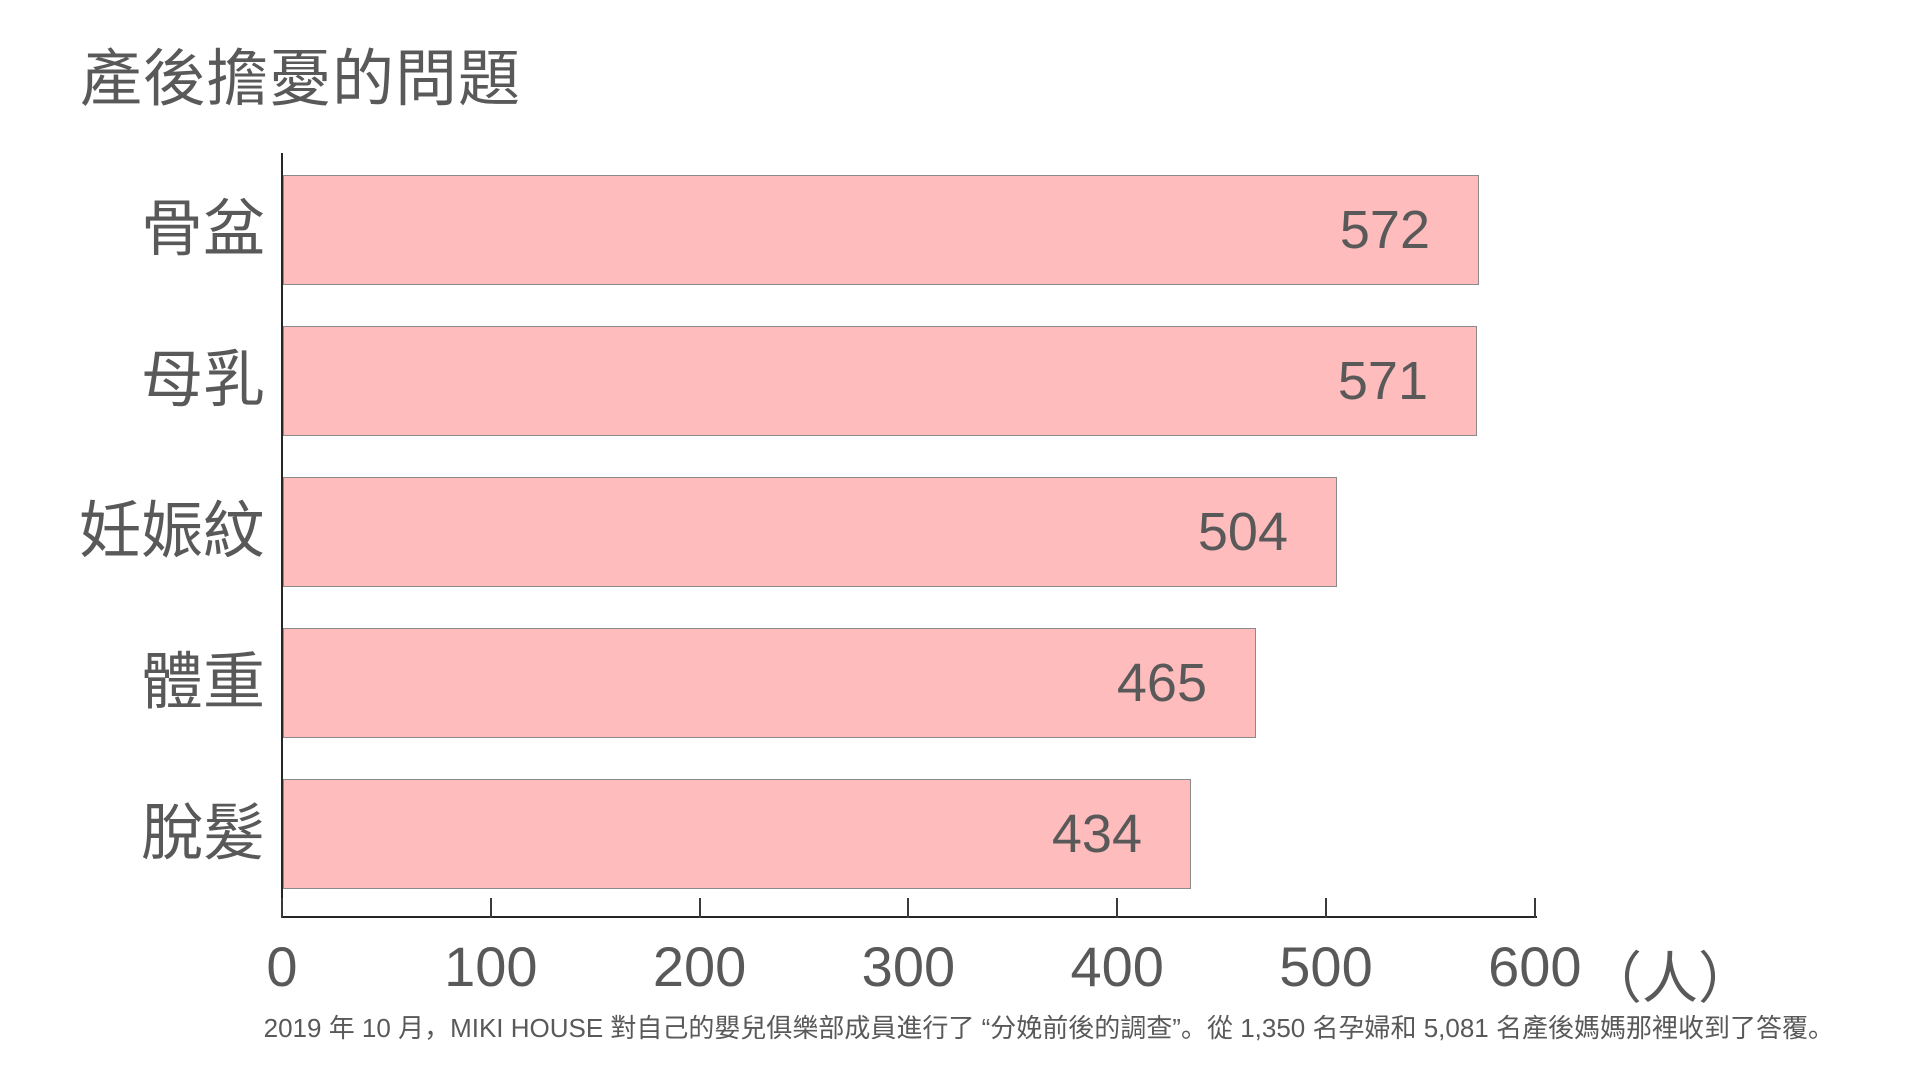 The height and width of the screenshot is (1080, 1920). What do you see at coordinates (202, 229) in the screenshot?
I see `category-label: 骨盆` at bounding box center [202, 229].